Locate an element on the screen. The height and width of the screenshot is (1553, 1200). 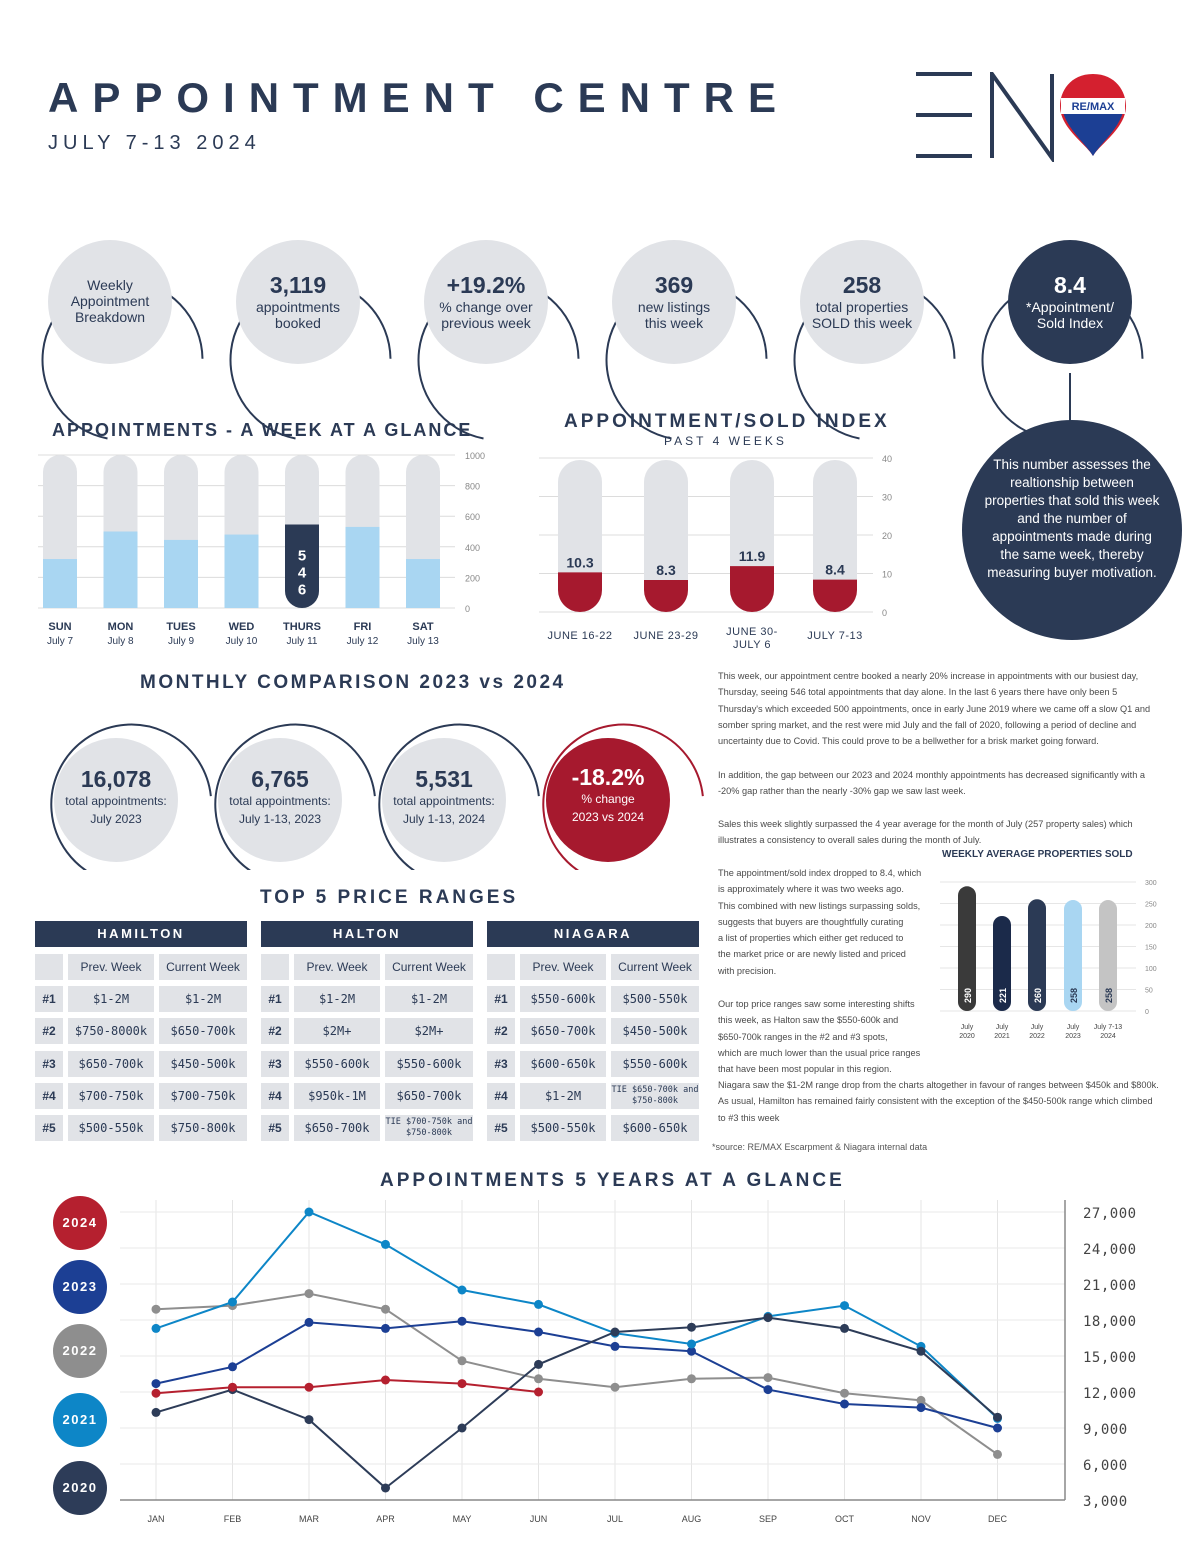
index-category-label: JUNE 30- is located at coordinates (752, 632).